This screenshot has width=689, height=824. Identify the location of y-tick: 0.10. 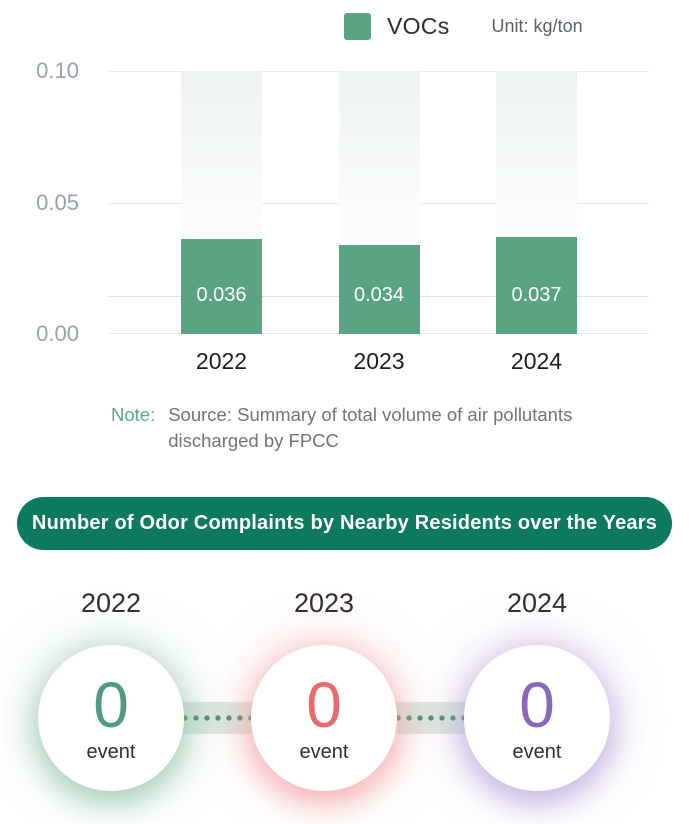
(57, 70).